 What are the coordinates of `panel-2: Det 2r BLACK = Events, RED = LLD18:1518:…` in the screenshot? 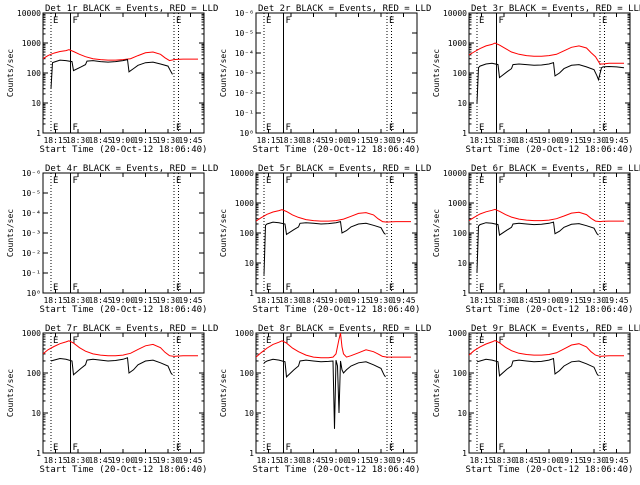 It's located at (325, 79).